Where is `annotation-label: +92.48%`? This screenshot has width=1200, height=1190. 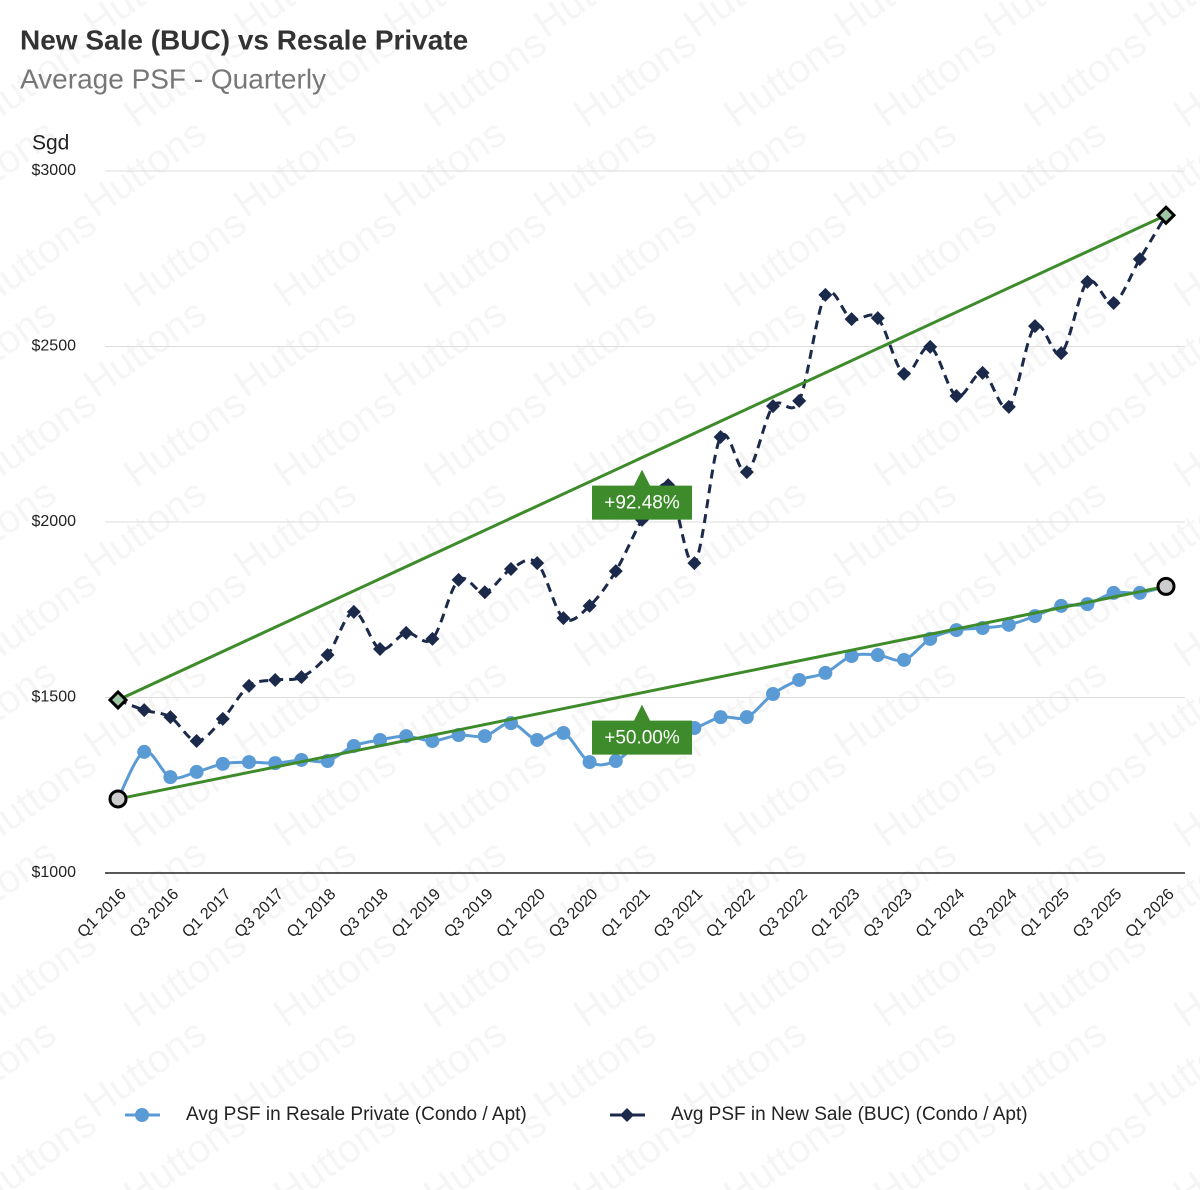 annotation-label: +92.48% is located at coordinates (642, 503).